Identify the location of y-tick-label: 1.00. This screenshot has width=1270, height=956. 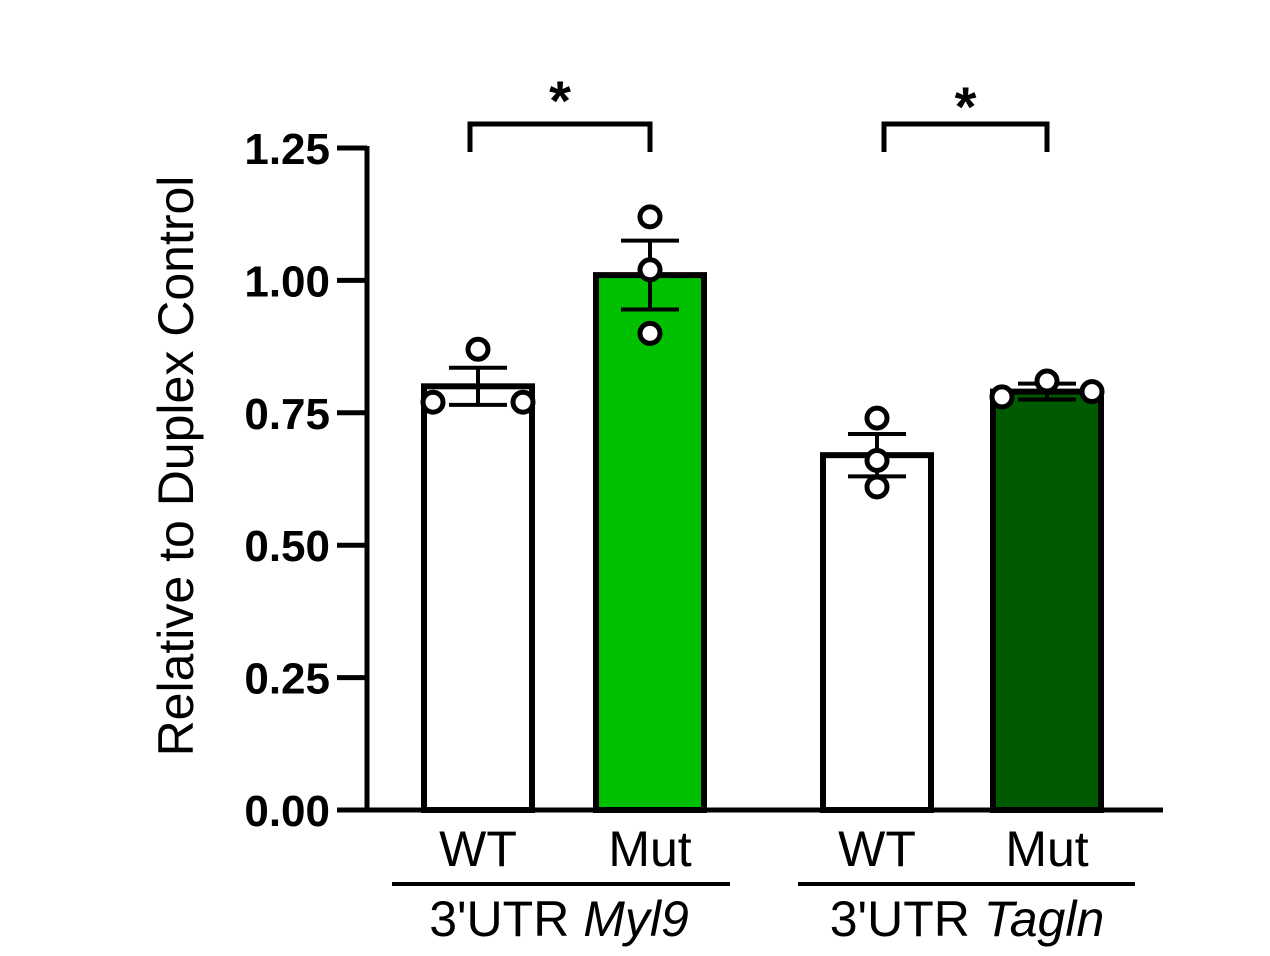
(287, 281).